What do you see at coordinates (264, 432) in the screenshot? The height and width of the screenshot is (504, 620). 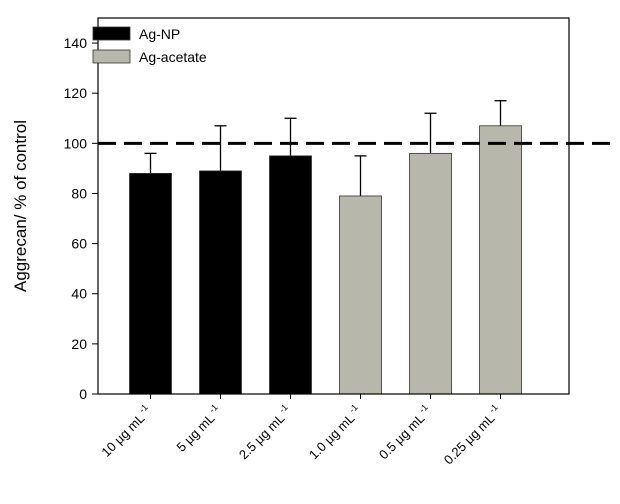 I see `x-tick-label: 2.5 µg mL-1` at bounding box center [264, 432].